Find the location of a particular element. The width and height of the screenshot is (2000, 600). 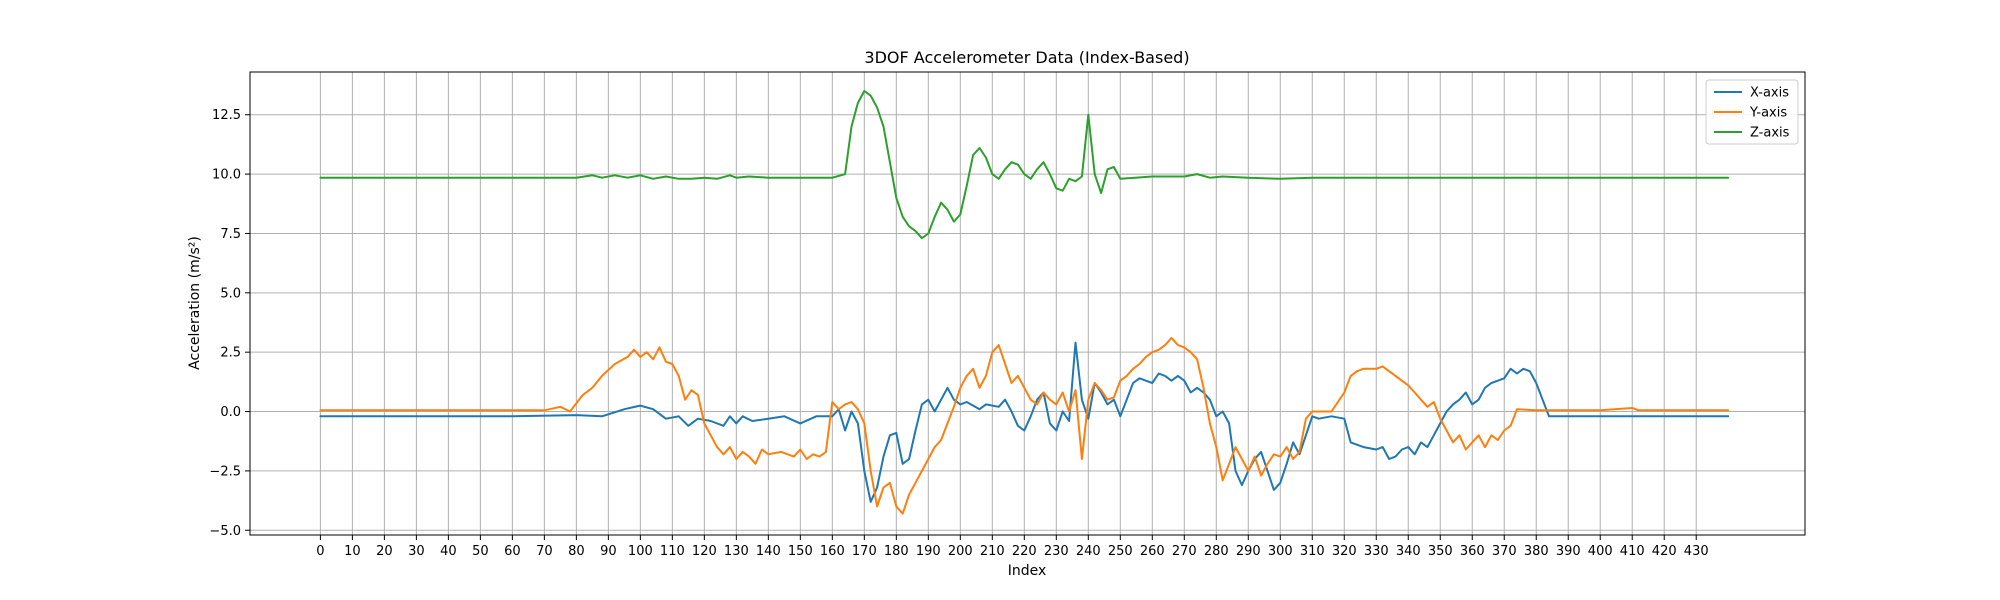

x-tick-label: 90 is located at coordinates (608, 551).